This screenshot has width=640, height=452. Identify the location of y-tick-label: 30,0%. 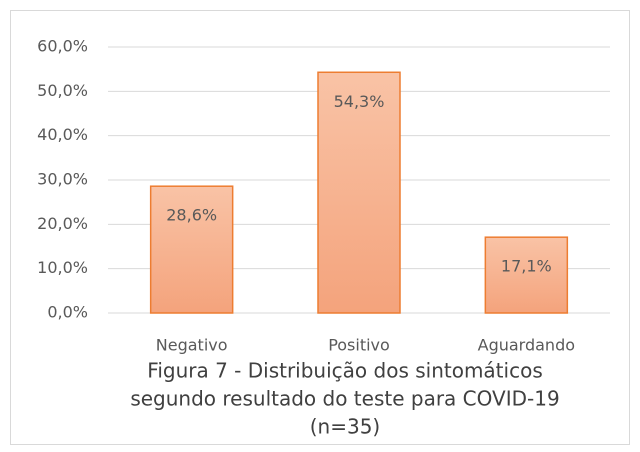
(62, 179).